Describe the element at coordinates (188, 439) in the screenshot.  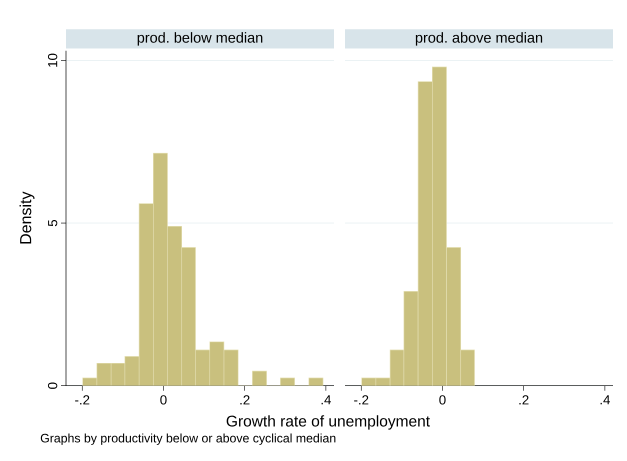
I see `text: Graphs by productivity below or above cyclical median` at that location.